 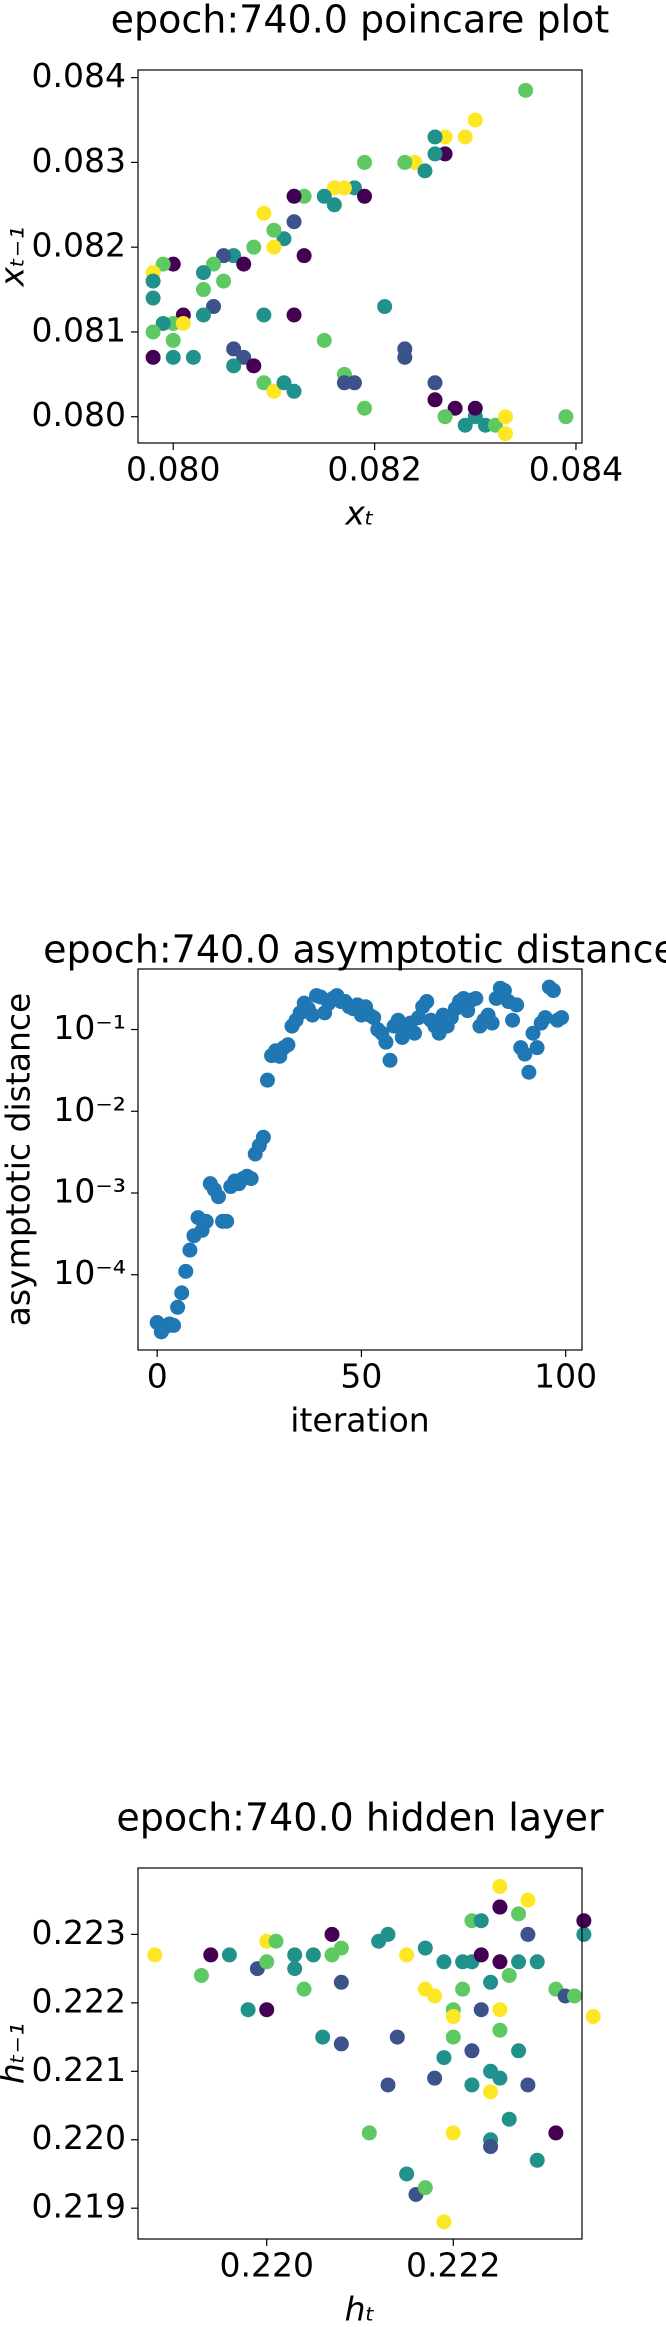 I want to click on x-tick-label: 100, so click(x=565, y=1376).